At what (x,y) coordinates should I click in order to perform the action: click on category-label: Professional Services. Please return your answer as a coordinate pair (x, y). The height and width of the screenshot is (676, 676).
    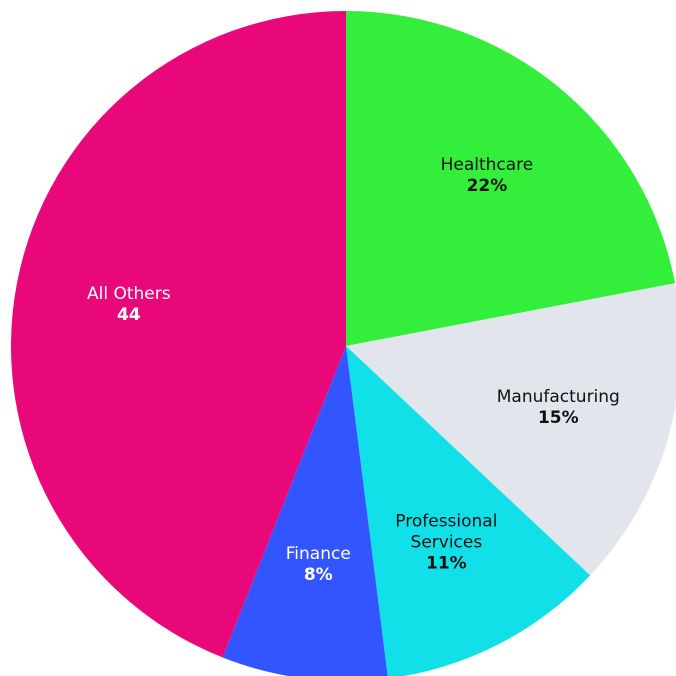
    Looking at the image, I should click on (446, 532).